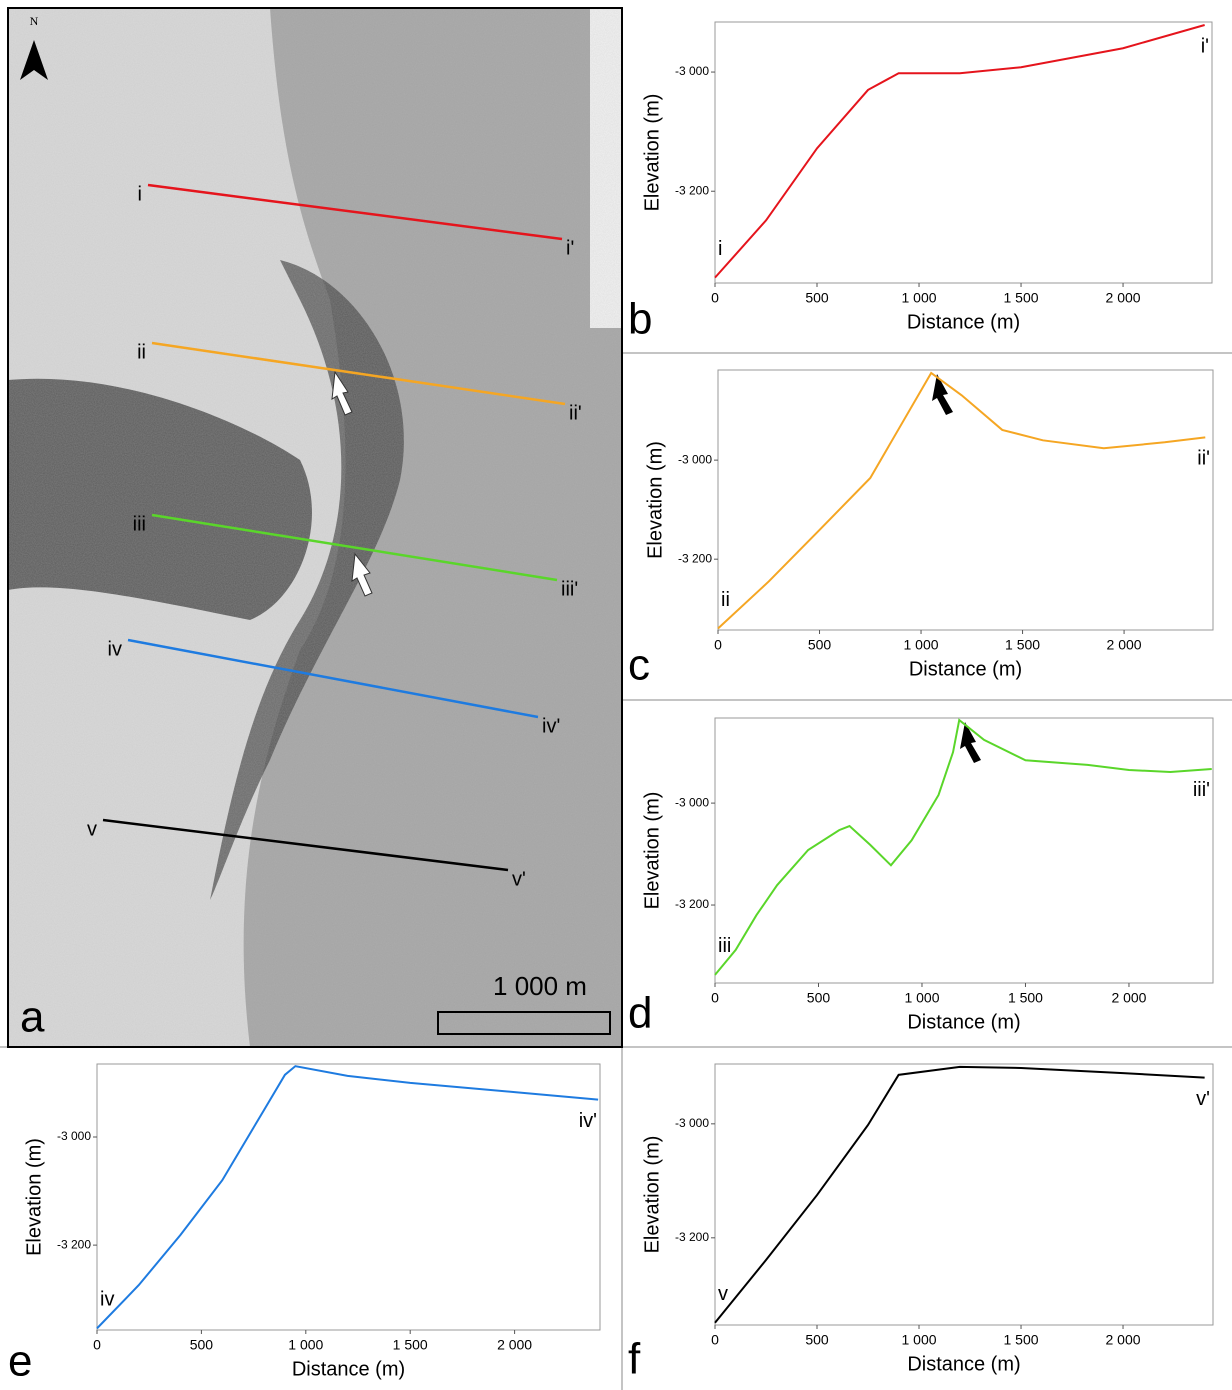 This screenshot has width=1232, height=1390. I want to click on profile-end: iii', so click(569, 589).